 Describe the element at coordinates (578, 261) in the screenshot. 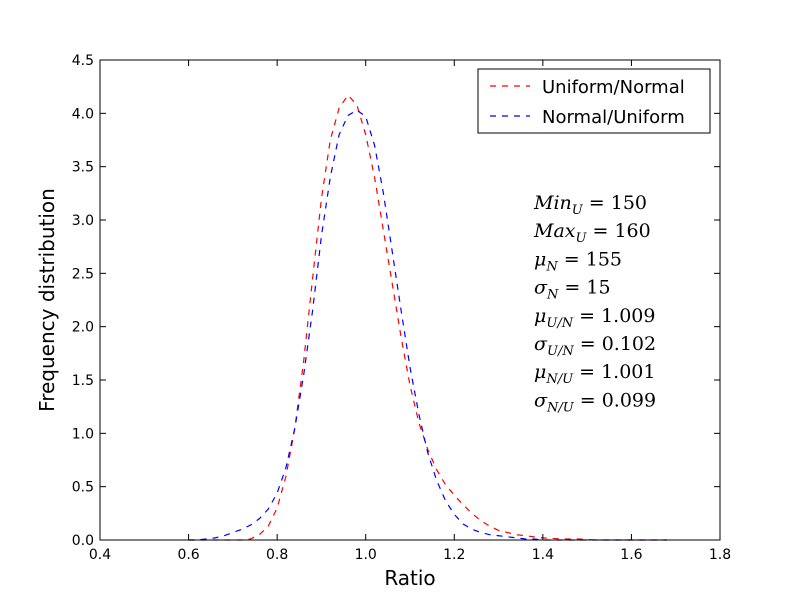

I see `stat-annotation: μN = 155` at that location.